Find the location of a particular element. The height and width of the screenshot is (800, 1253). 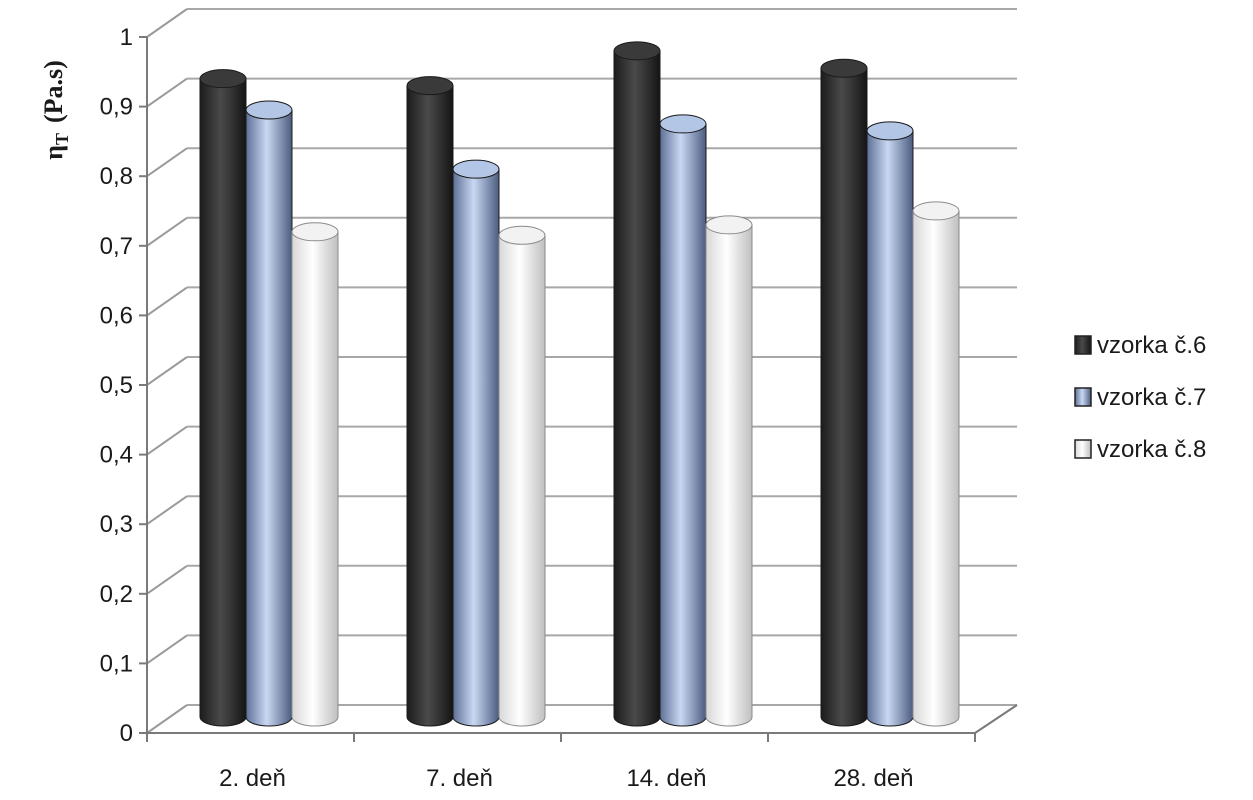

y-tick-label: 0,1 is located at coordinates (116, 663).